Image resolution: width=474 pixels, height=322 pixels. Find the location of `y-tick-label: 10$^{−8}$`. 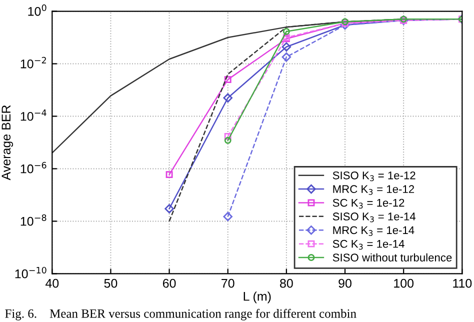

y-tick-label: 10$^{−8}$ is located at coordinates (33, 220).